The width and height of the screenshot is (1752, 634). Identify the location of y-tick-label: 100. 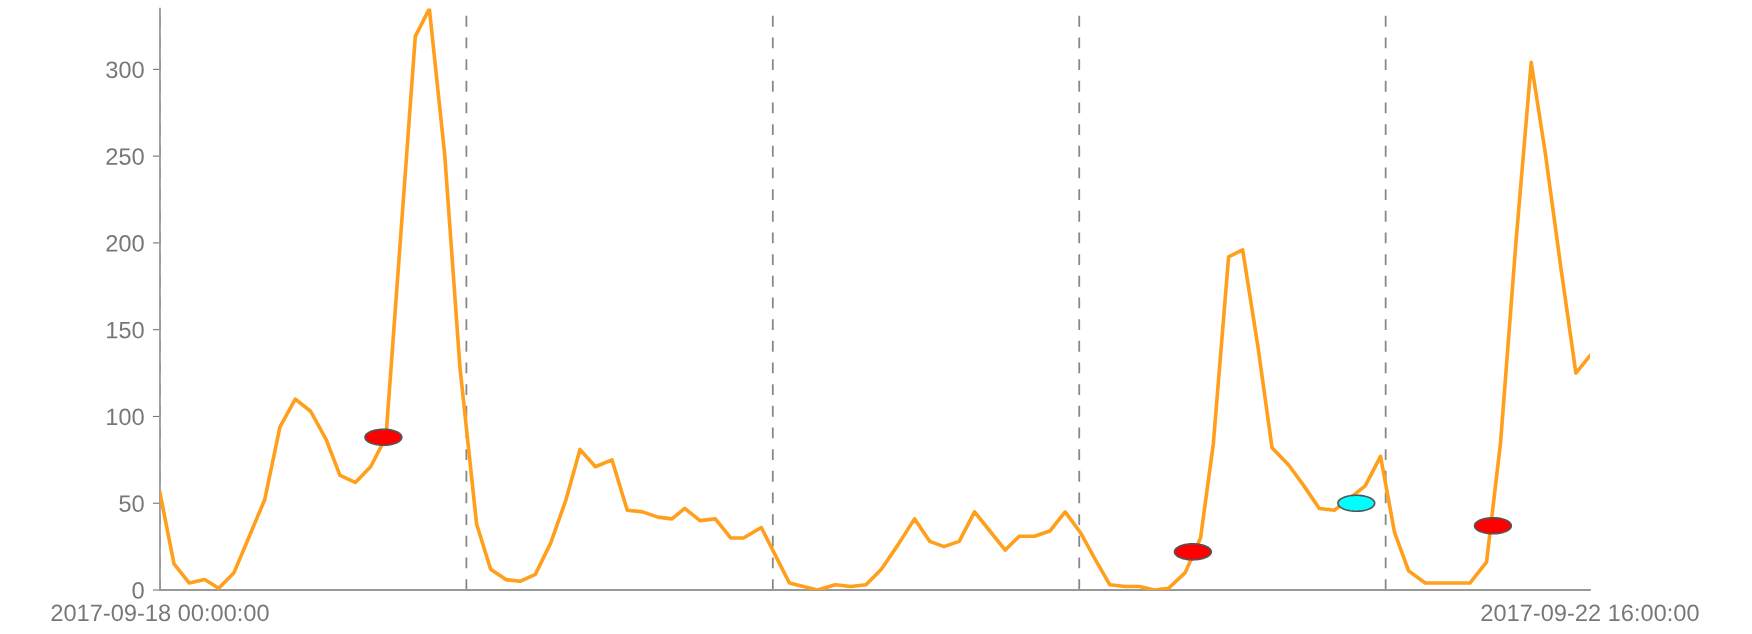
(125, 417).